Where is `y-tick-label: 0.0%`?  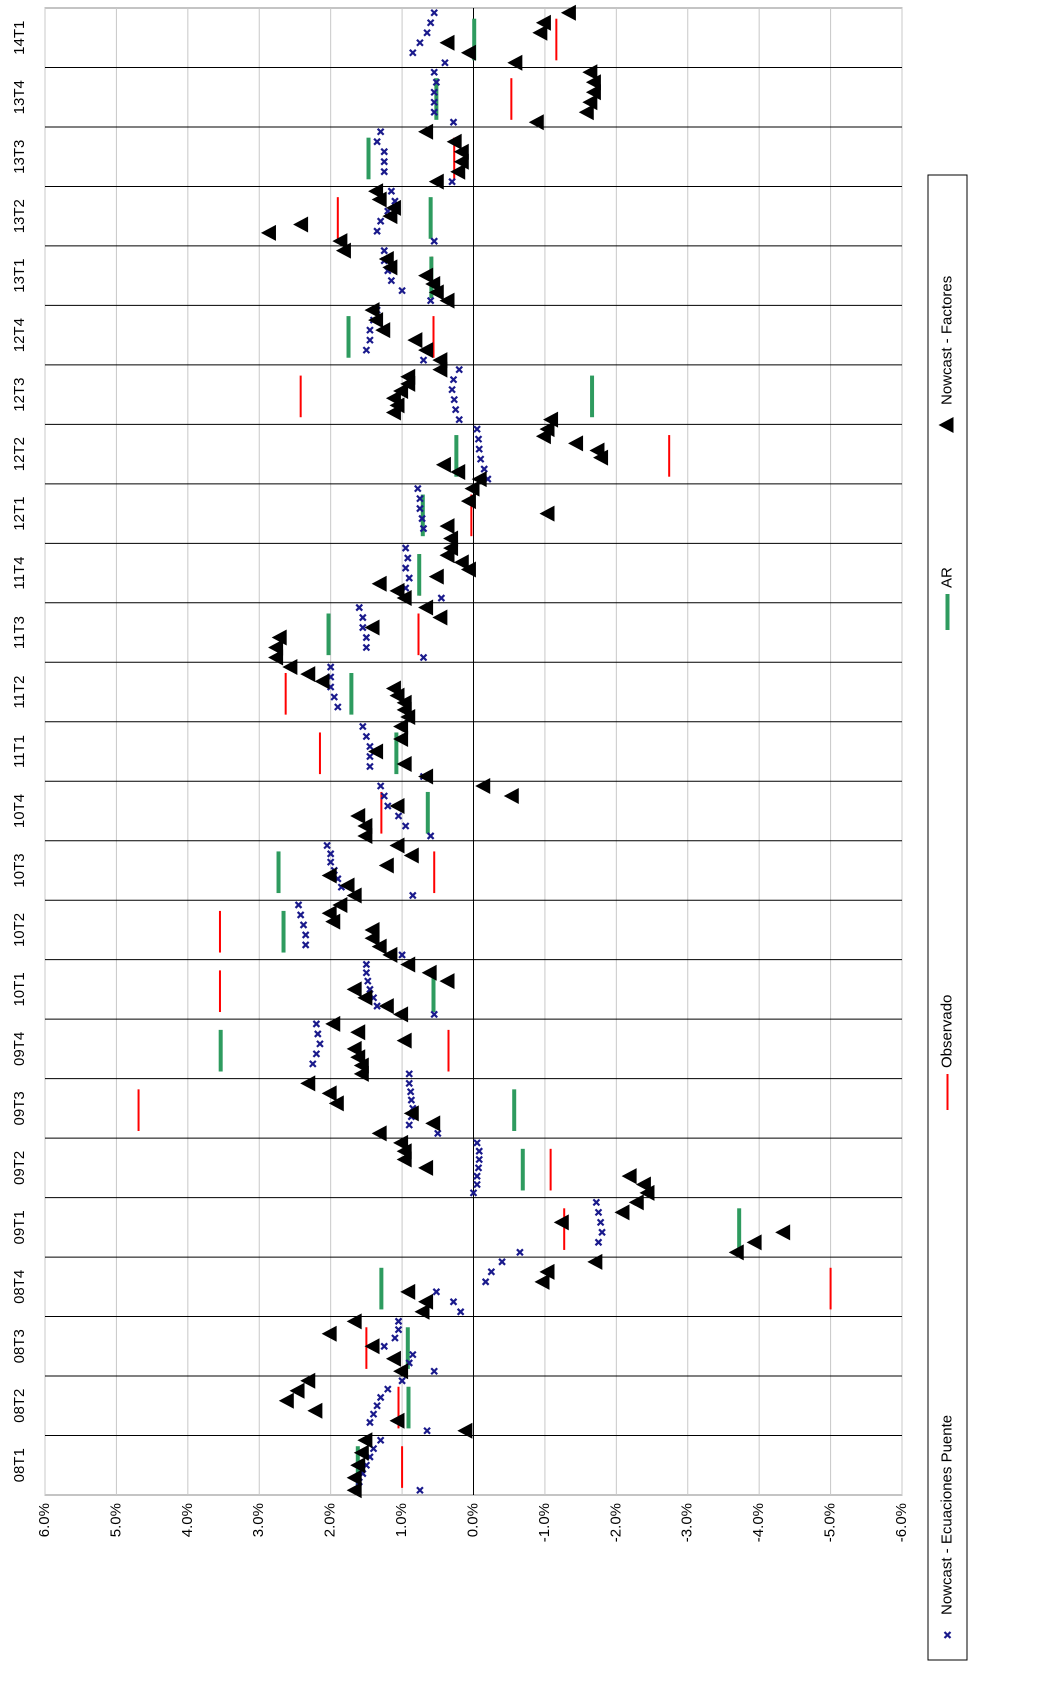
y-tick-label: 0.0% is located at coordinates (472, 1520).